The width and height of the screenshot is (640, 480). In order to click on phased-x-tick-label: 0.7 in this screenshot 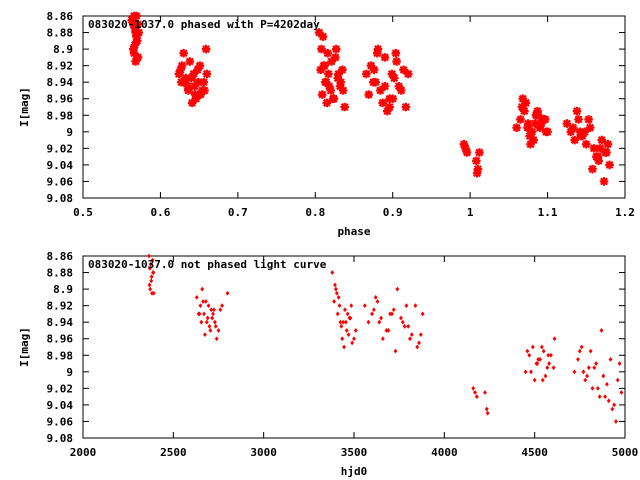, I will do `click(238, 212)`.